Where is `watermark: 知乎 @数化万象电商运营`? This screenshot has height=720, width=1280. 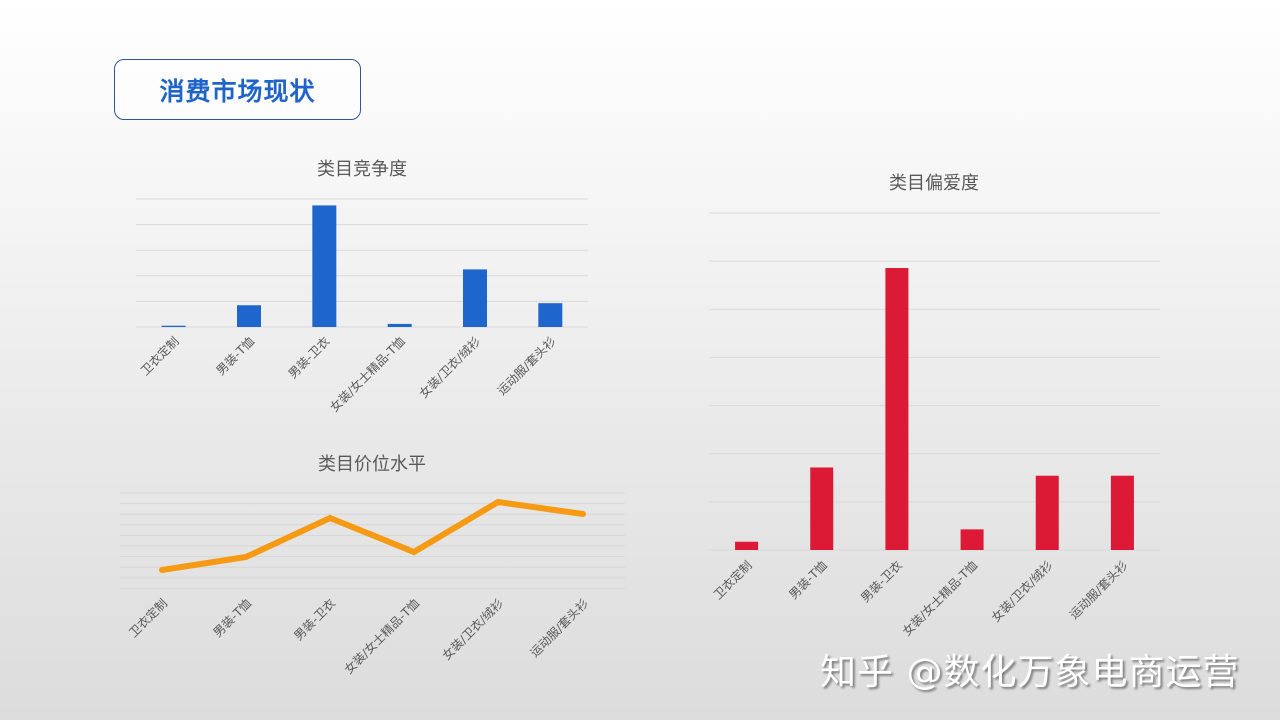
watermark: 知乎 @数化万象电商运营 is located at coordinates (1030, 672).